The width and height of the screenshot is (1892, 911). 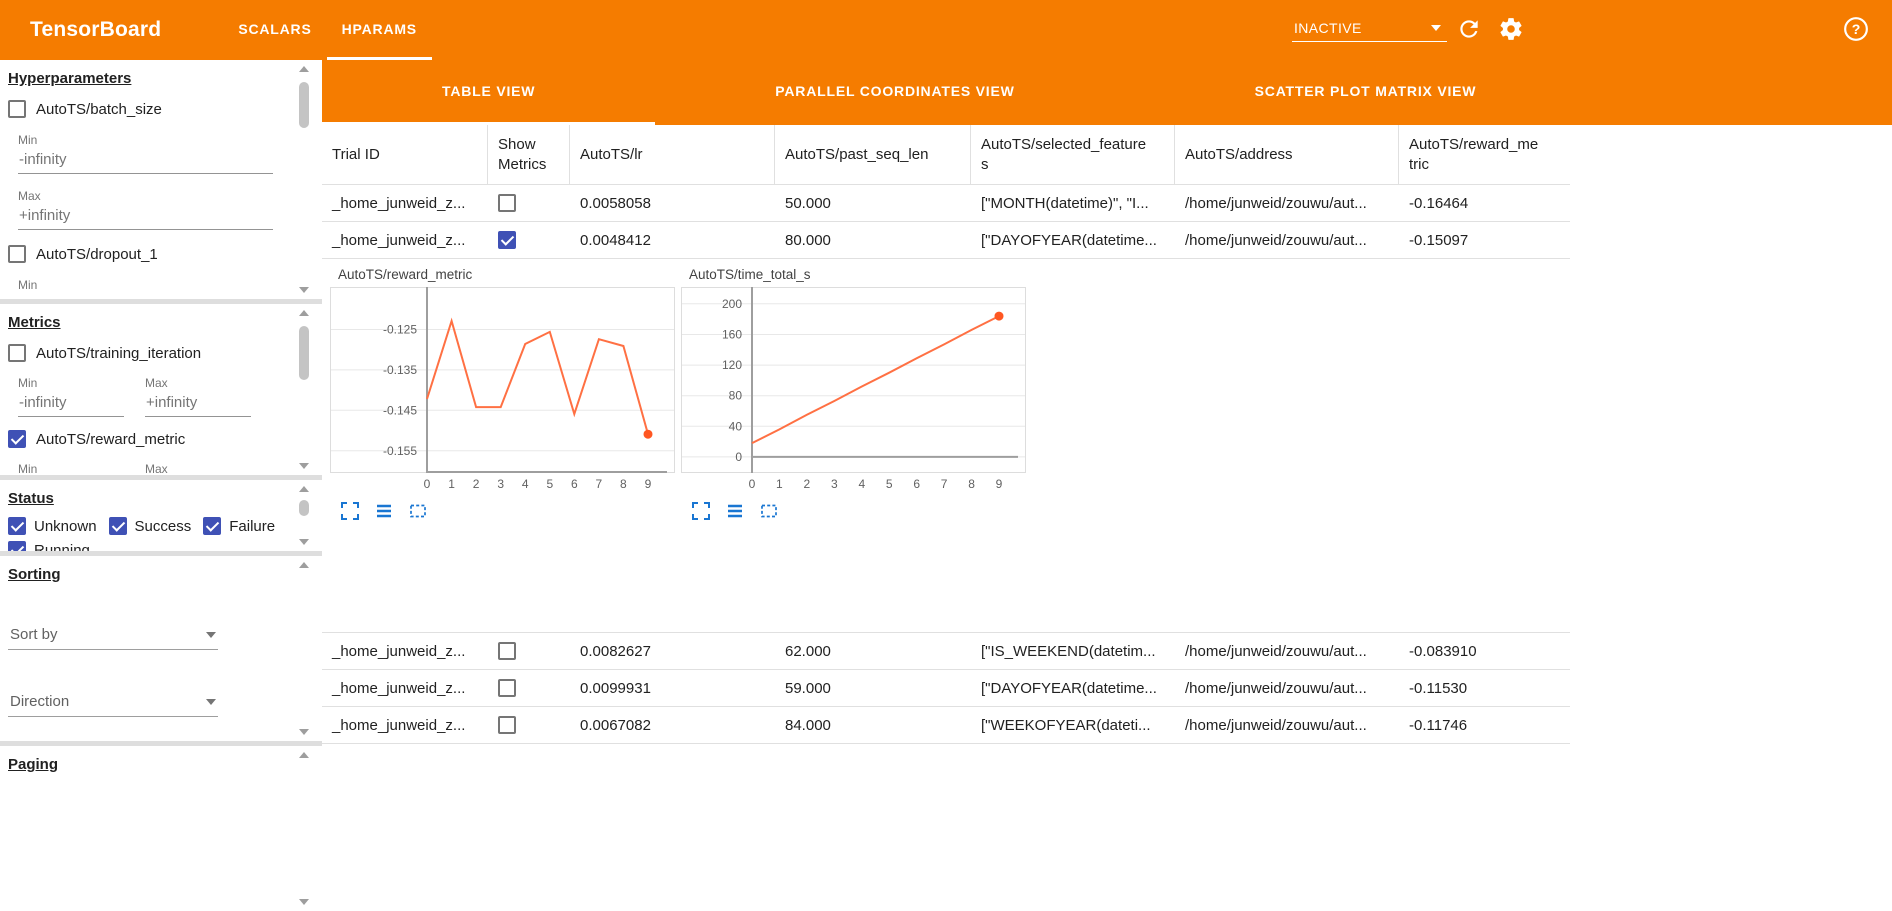 I want to click on metric-max-input: +infinity, so click(x=198, y=405).